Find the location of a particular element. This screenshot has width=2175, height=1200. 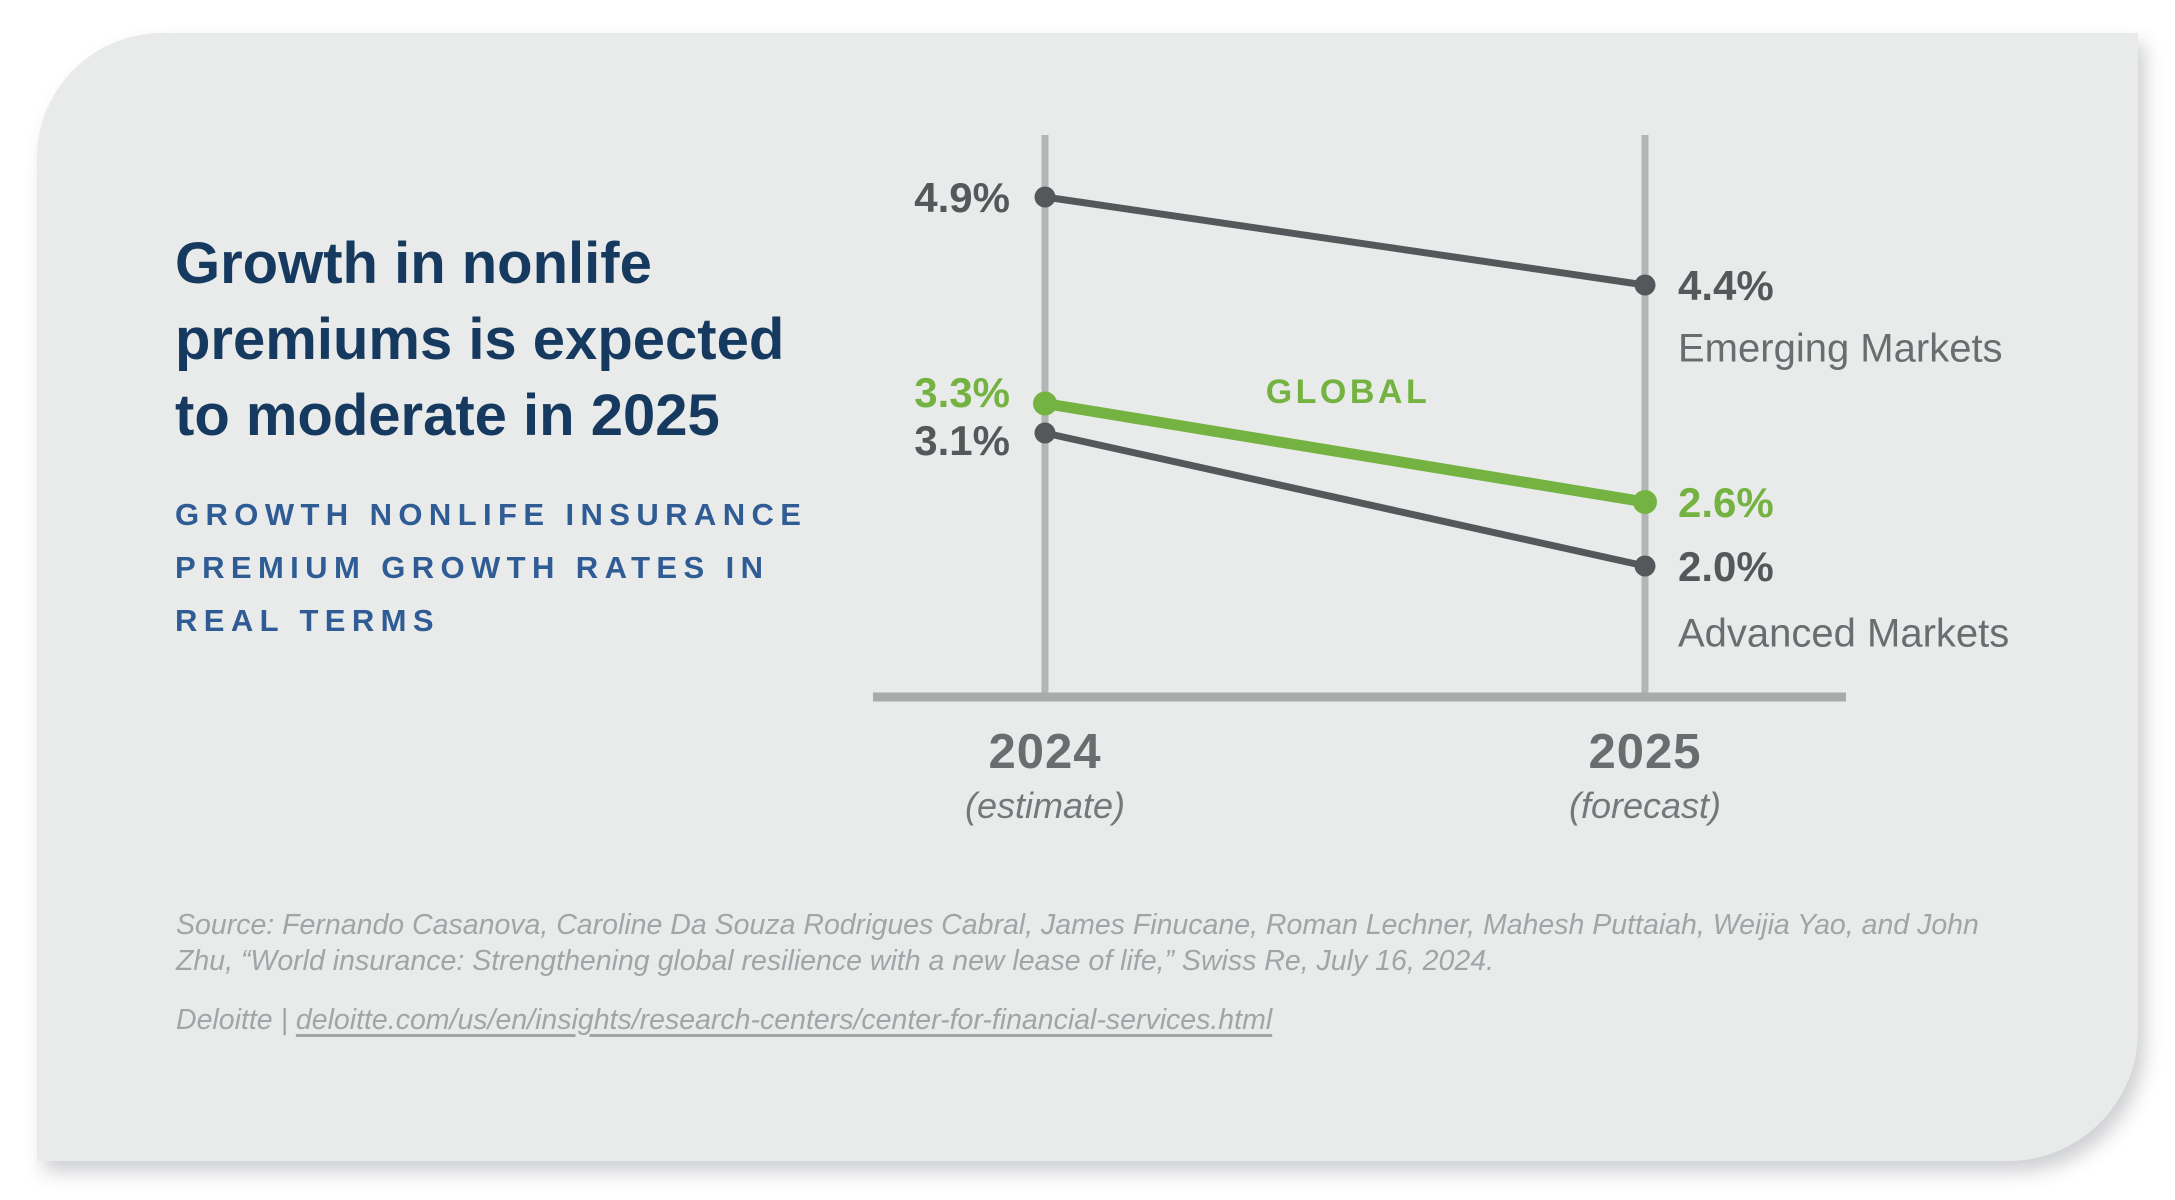

value-label-global-end: 2.6% is located at coordinates (1726, 502).